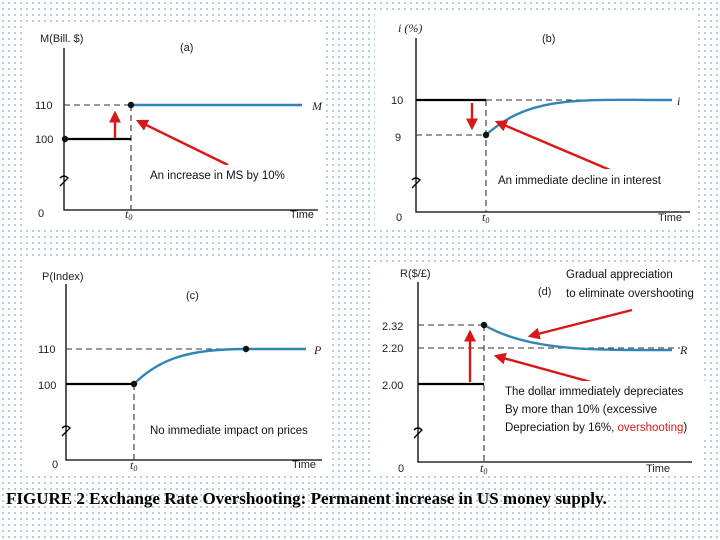 The height and width of the screenshot is (540, 720). What do you see at coordinates (44, 140) in the screenshot?
I see `panel-a-ytick-100: 100` at bounding box center [44, 140].